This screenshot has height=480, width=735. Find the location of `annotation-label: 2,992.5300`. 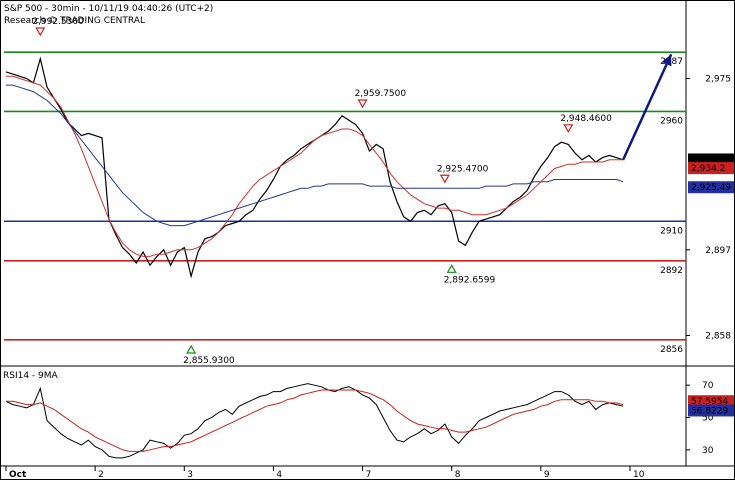

annotation-label: 2,992.5300 is located at coordinates (58, 22).